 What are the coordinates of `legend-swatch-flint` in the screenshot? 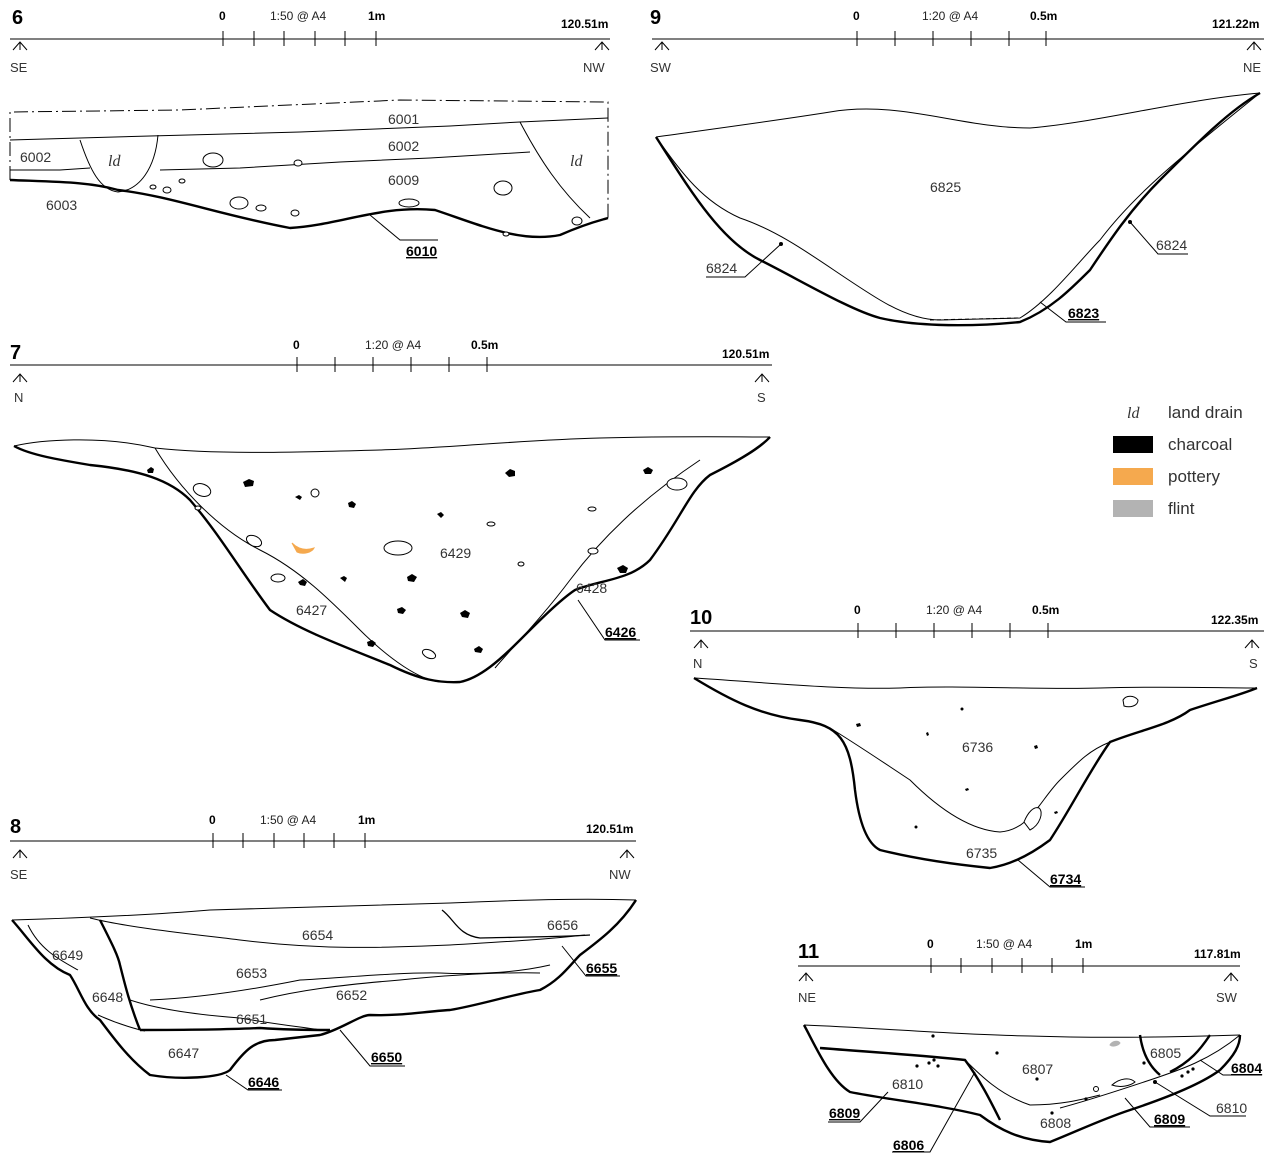 It's located at (1133, 508).